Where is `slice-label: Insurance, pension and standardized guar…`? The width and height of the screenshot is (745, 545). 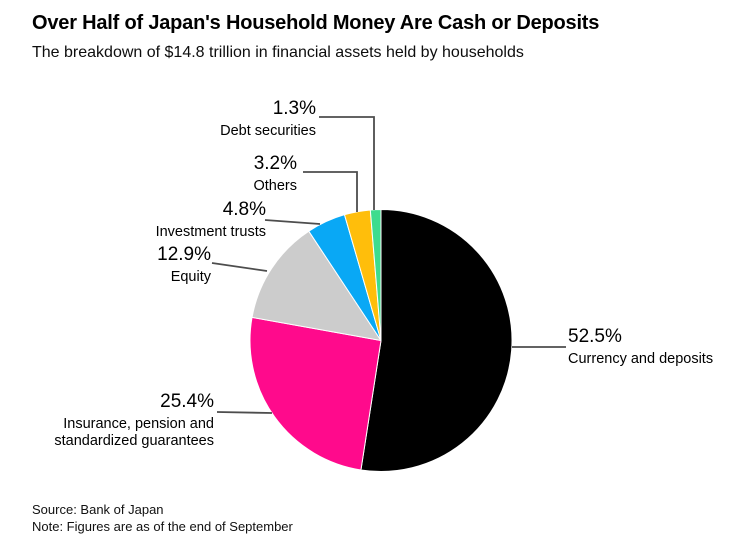 slice-label: Insurance, pension and standardized guar… is located at coordinates (134, 432).